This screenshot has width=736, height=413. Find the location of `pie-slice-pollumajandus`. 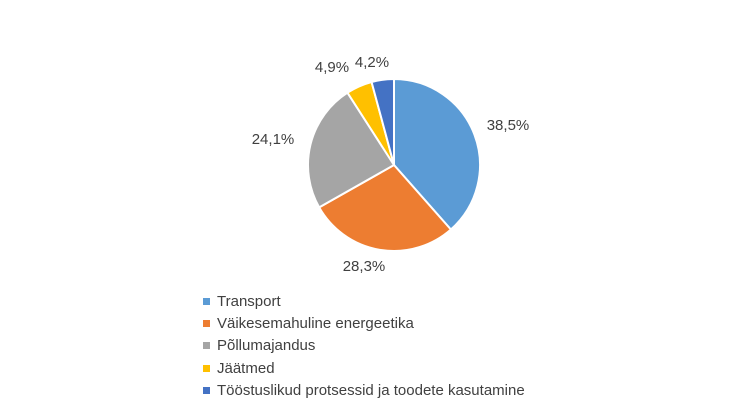

pie-slice-pollumajandus is located at coordinates (351, 150).